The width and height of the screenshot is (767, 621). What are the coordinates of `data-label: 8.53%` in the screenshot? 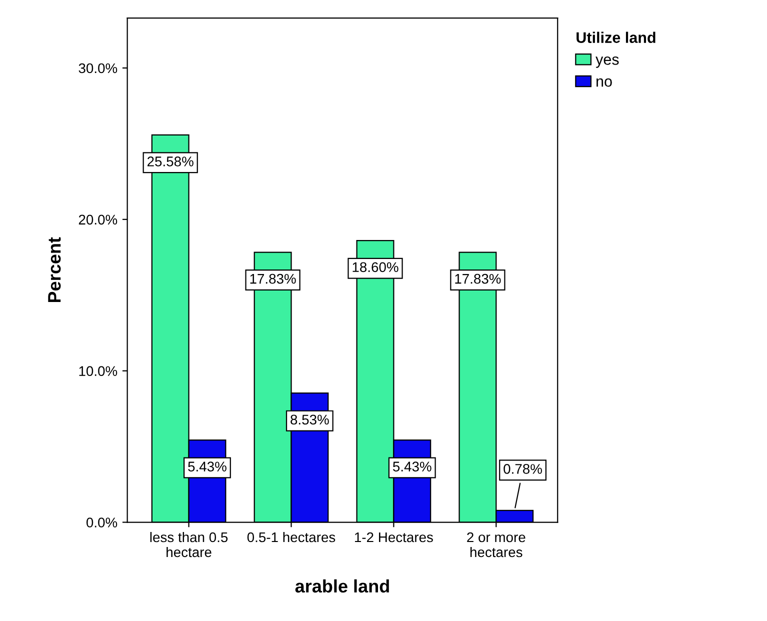 It's located at (309, 419).